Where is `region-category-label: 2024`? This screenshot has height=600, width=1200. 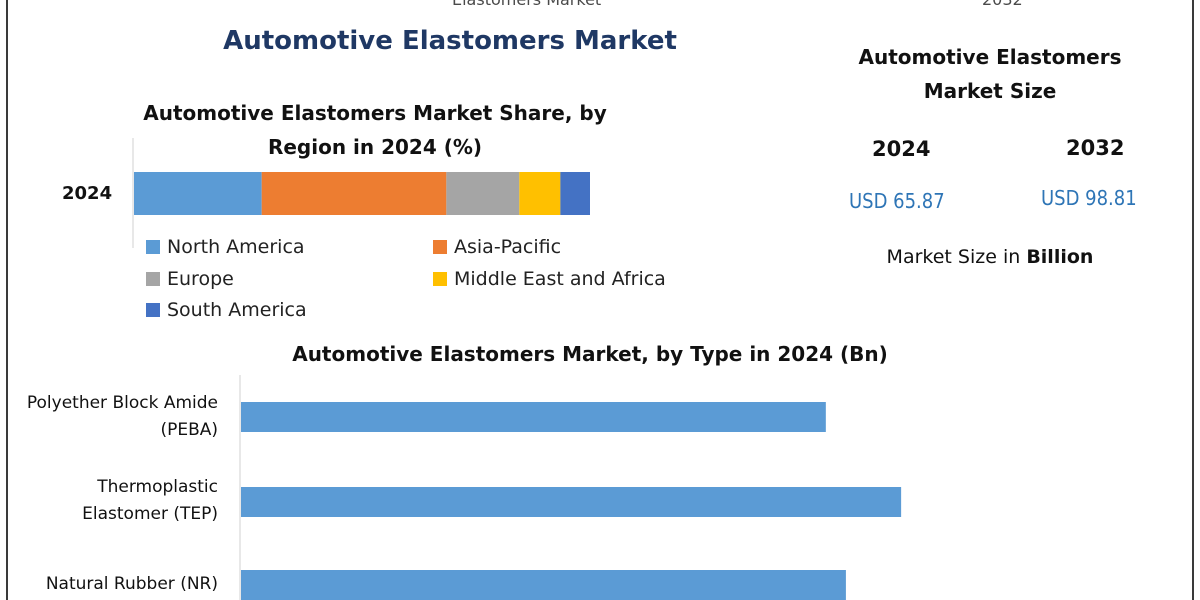
region-category-label: 2024 is located at coordinates (87, 193).